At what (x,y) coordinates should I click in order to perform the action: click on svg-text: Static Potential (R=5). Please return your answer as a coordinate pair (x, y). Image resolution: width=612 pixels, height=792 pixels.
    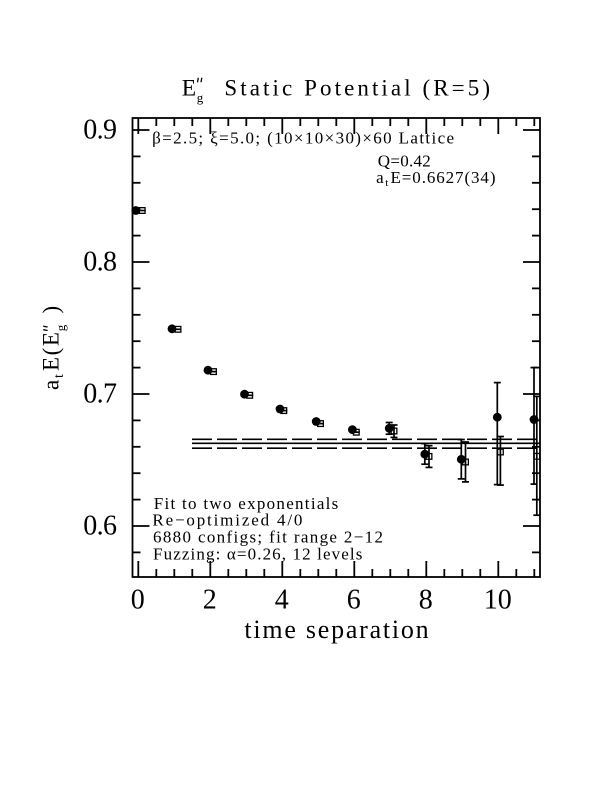
    Looking at the image, I should click on (357, 88).